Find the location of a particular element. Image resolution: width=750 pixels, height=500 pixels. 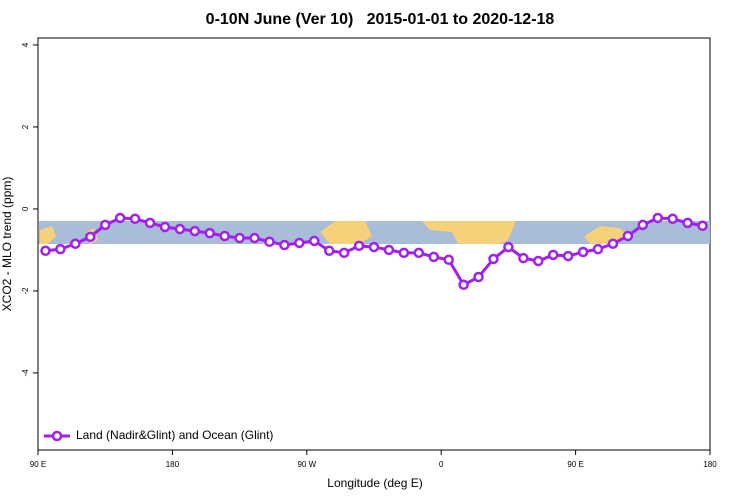

y-tick-label: -2 is located at coordinates (25, 291).